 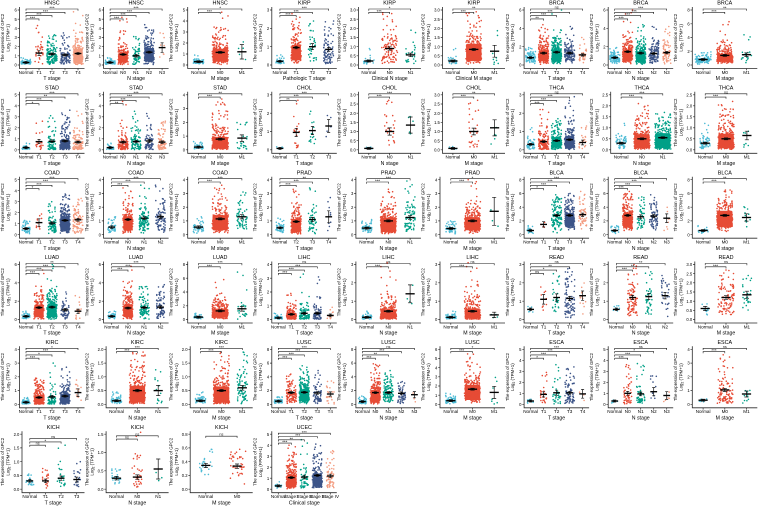 What do you see at coordinates (185, 448) in the screenshot?
I see `svg-text: 0.6` at bounding box center [185, 448].